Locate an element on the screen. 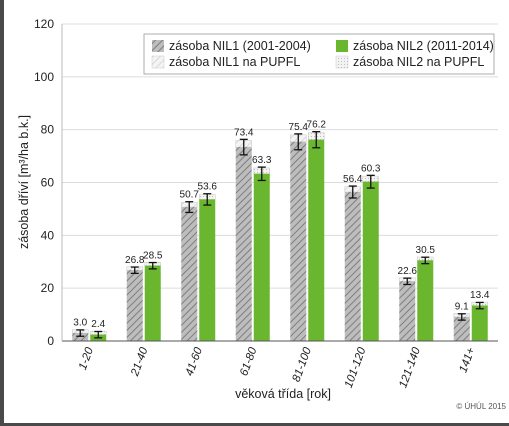 This screenshot has width=509, height=426. x-tick-label: 21-40 is located at coordinates (140, 361).